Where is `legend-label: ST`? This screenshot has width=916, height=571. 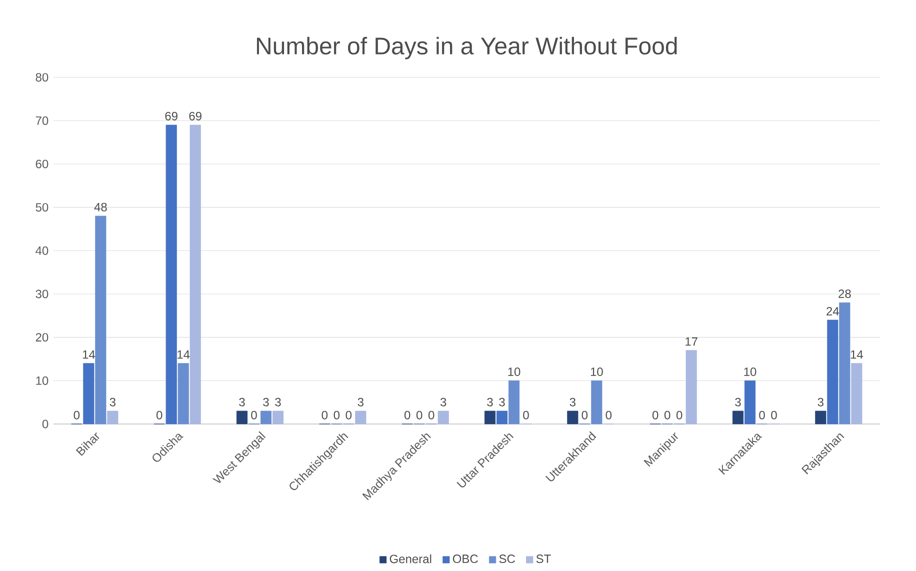
legend-label: ST is located at coordinates (543, 559).